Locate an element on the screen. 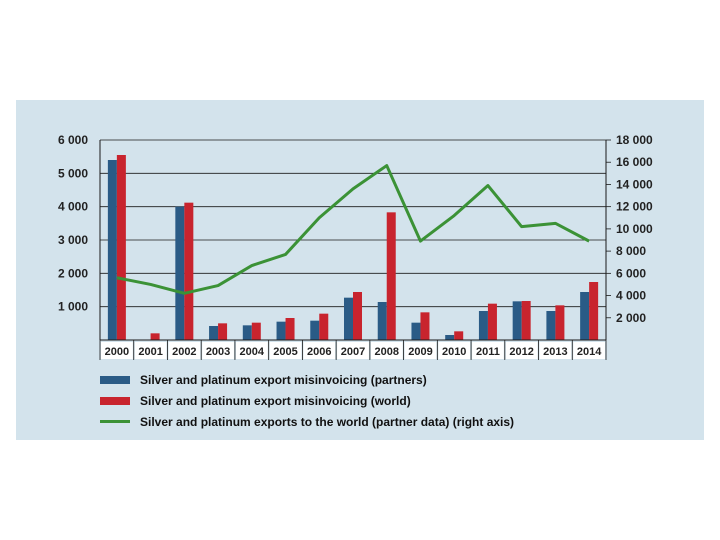 This screenshot has height=540, width=720. x-tick-label: 2011 is located at coordinates (488, 352).